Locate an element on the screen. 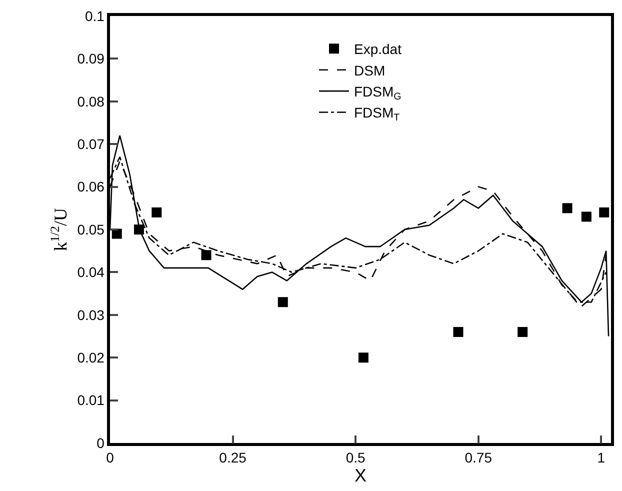 The height and width of the screenshot is (491, 622). y-tick-label: 0.02 is located at coordinates (91, 358).